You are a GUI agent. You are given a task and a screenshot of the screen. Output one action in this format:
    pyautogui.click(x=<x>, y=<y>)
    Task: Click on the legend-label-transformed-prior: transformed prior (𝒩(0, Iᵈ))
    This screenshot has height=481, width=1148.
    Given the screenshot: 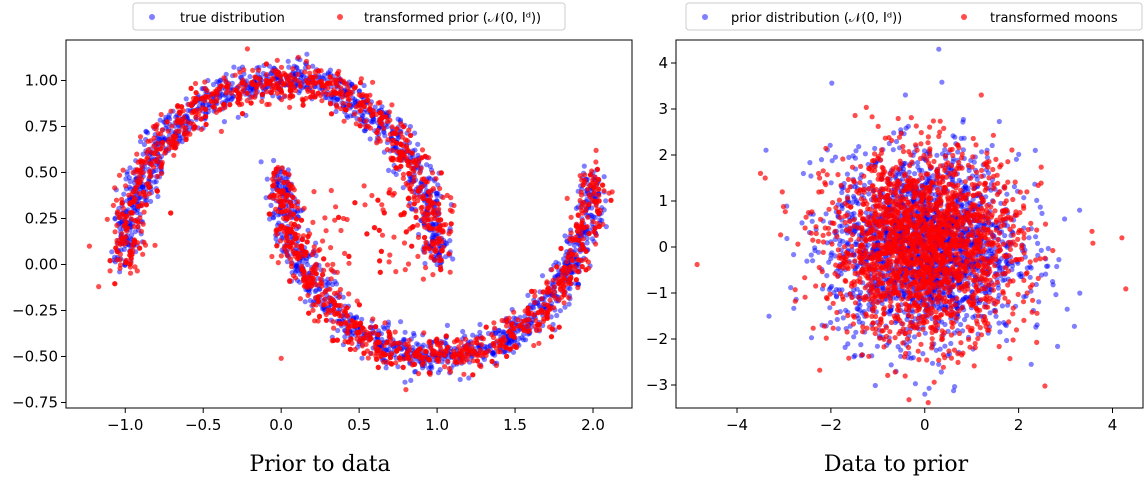 What is the action you would take?
    pyautogui.click(x=452, y=18)
    